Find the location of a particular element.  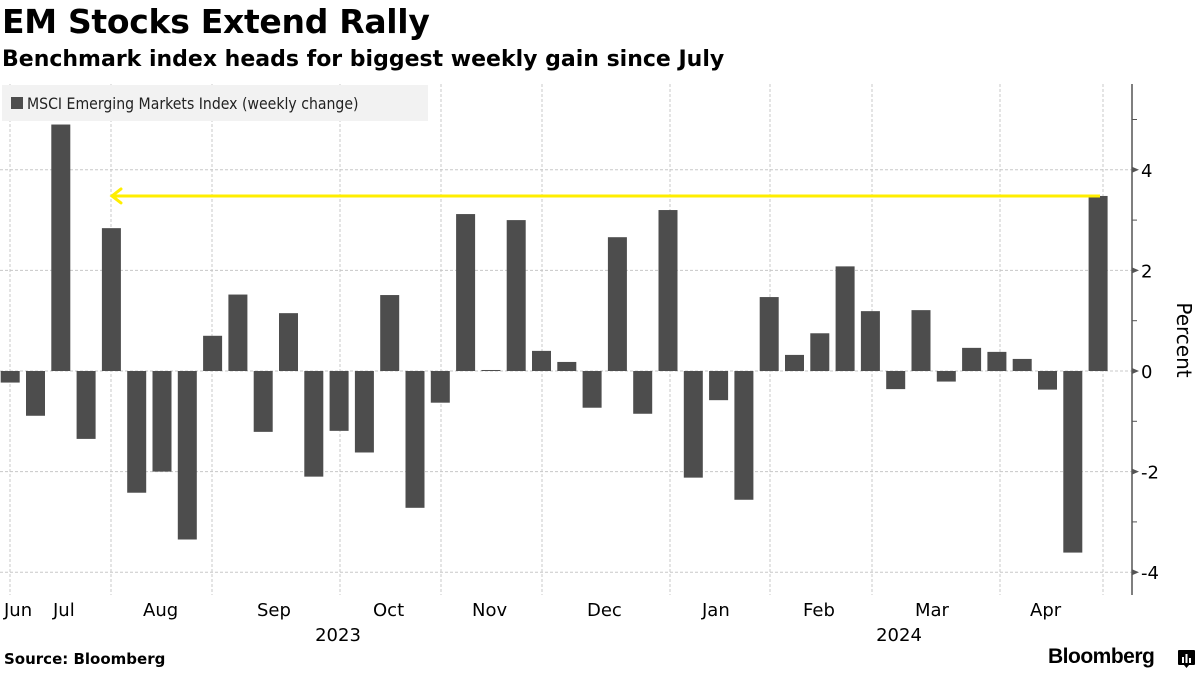

chart-title: EM Stocks Extend Rally is located at coordinates (216, 21).